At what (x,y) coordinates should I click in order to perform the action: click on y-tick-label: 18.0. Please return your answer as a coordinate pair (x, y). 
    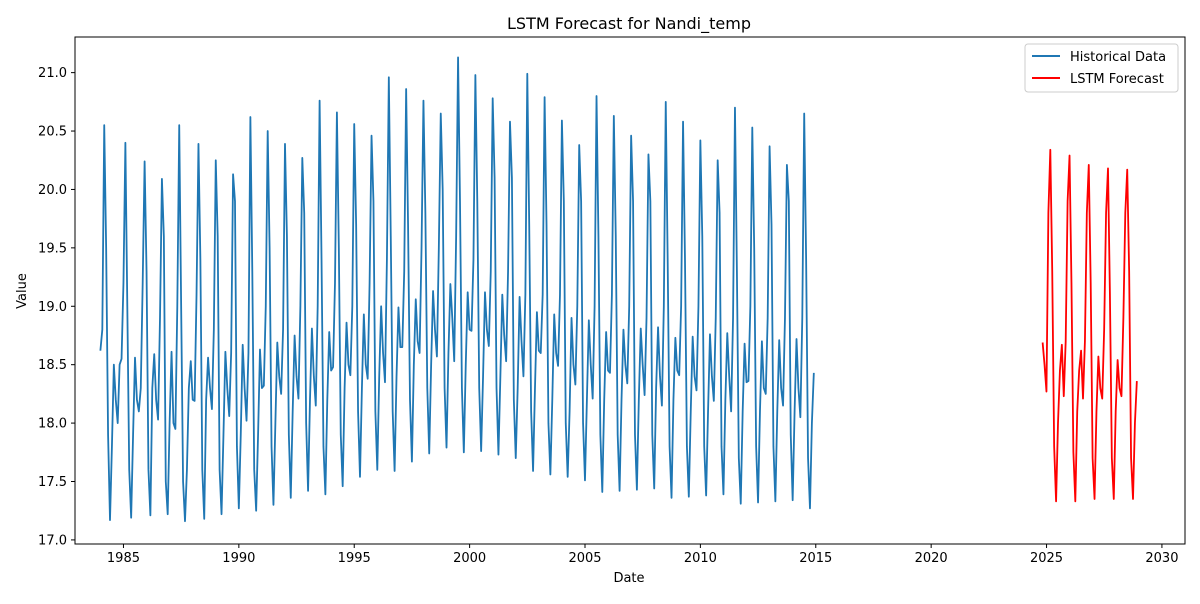
    Looking at the image, I should click on (52, 424).